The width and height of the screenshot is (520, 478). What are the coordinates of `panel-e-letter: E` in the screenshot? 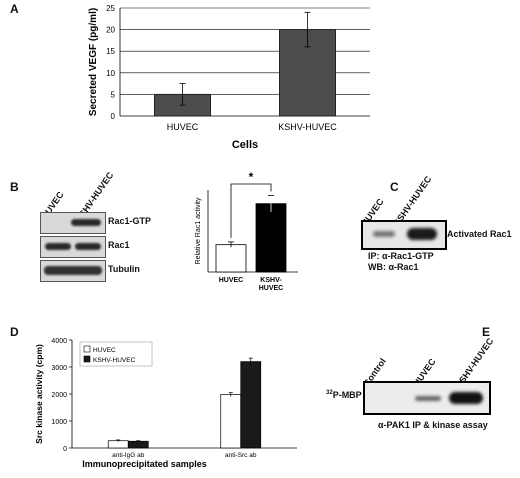 It's located at (486, 332).